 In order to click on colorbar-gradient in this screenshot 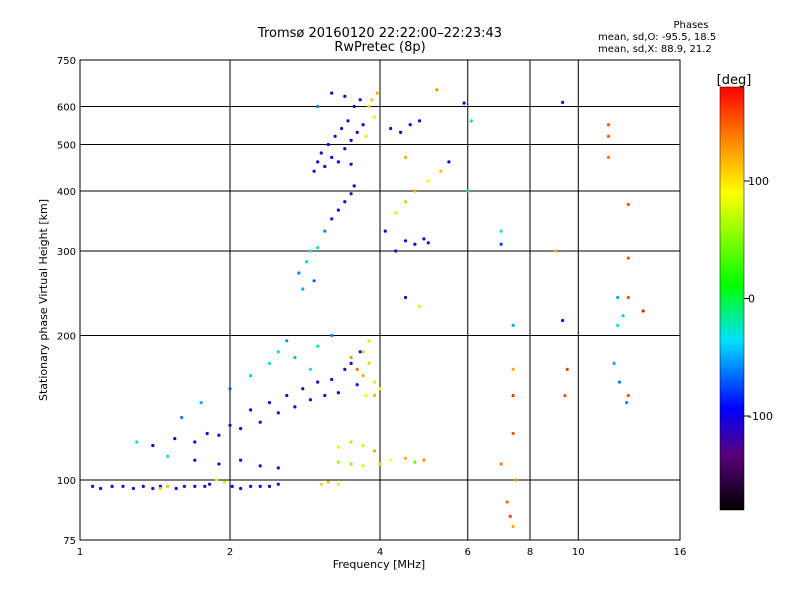, I will do `click(732, 298)`.